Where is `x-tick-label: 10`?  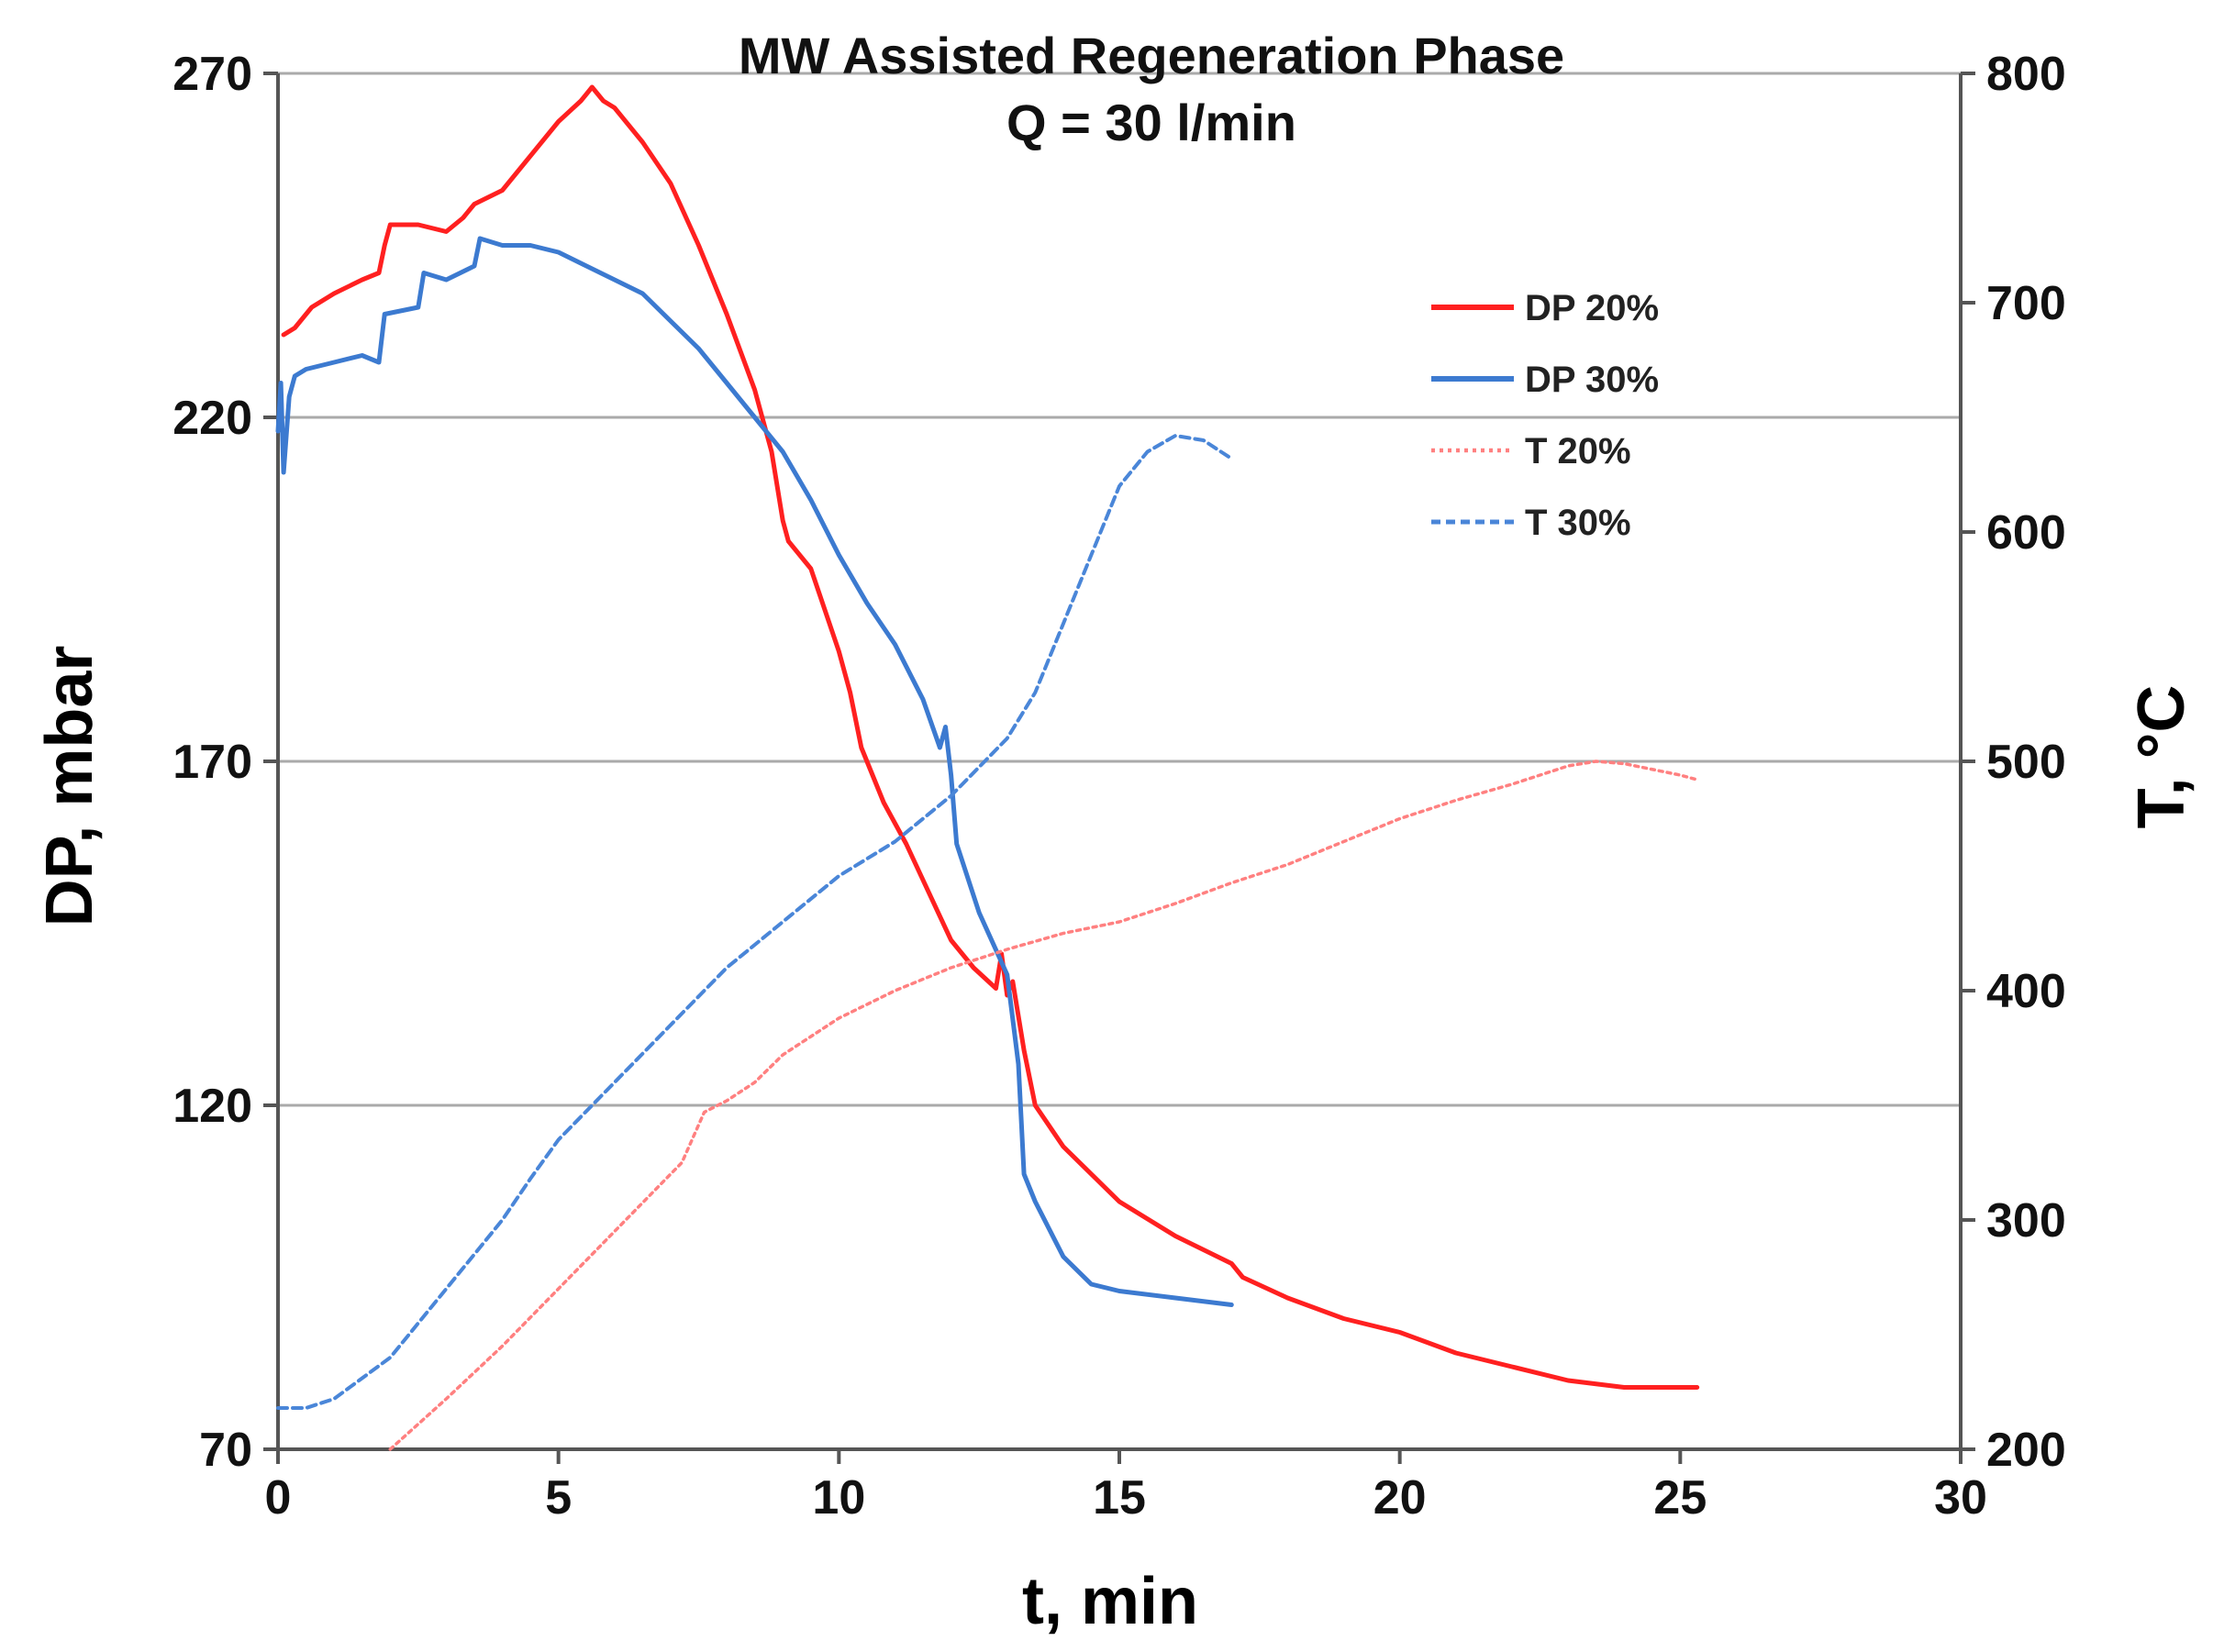 x-tick-label: 10 is located at coordinates (838, 1497).